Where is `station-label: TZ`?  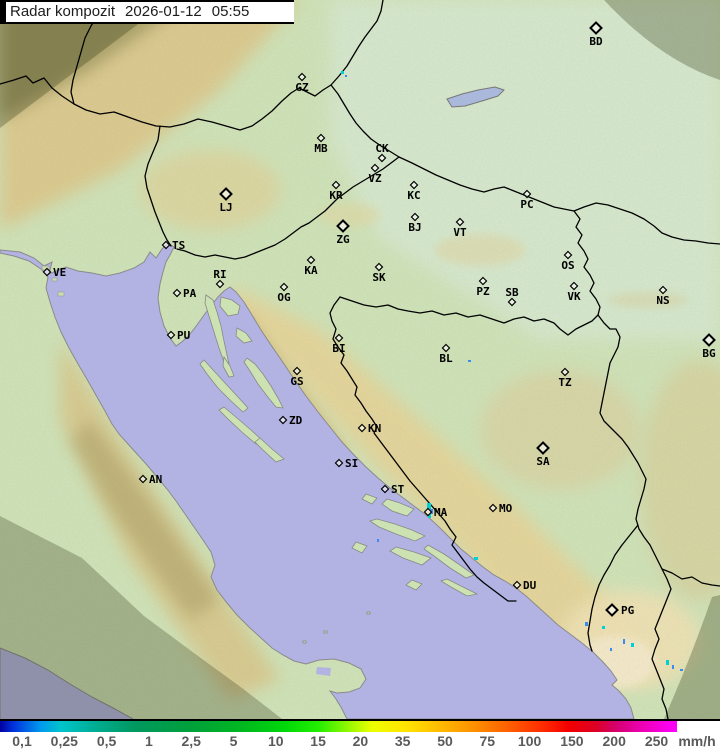
station-label: TZ is located at coordinates (565, 382).